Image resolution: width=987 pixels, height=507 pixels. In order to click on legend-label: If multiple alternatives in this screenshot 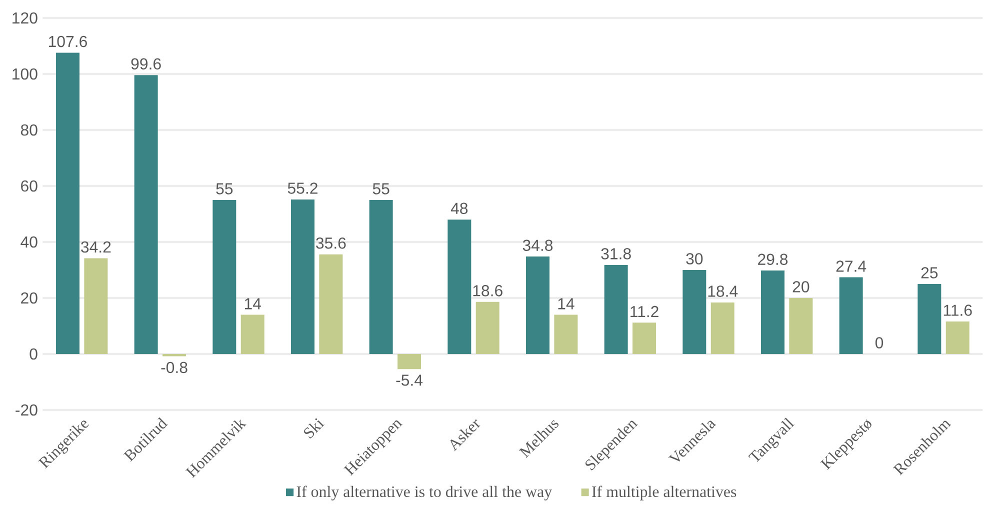, I will do `click(664, 493)`.